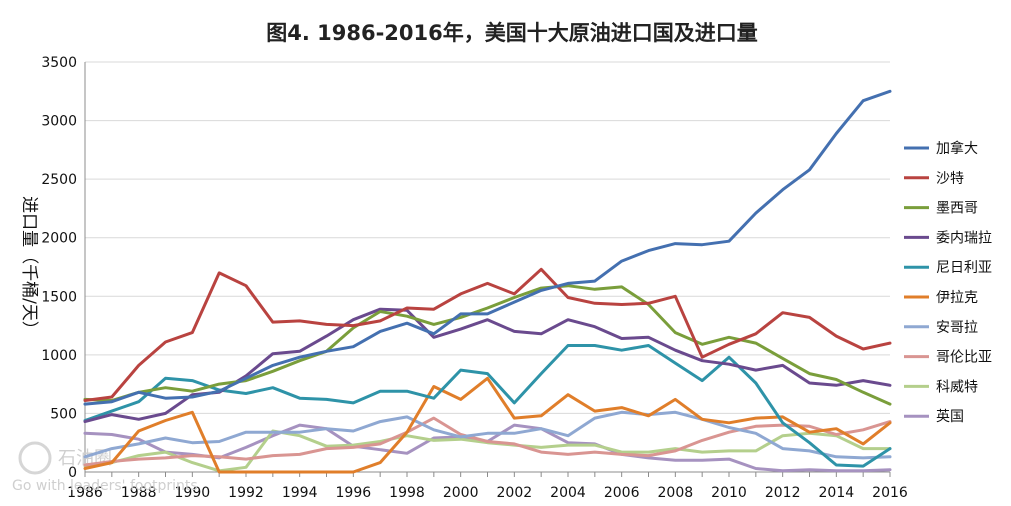 Image resolution: width=1011 pixels, height=506 pixels. Describe the element at coordinates (59, 268) in the screenshot. I see `y-axis-ticks: 0 500 1000 1500 2000 2500 3000 3500` at that location.